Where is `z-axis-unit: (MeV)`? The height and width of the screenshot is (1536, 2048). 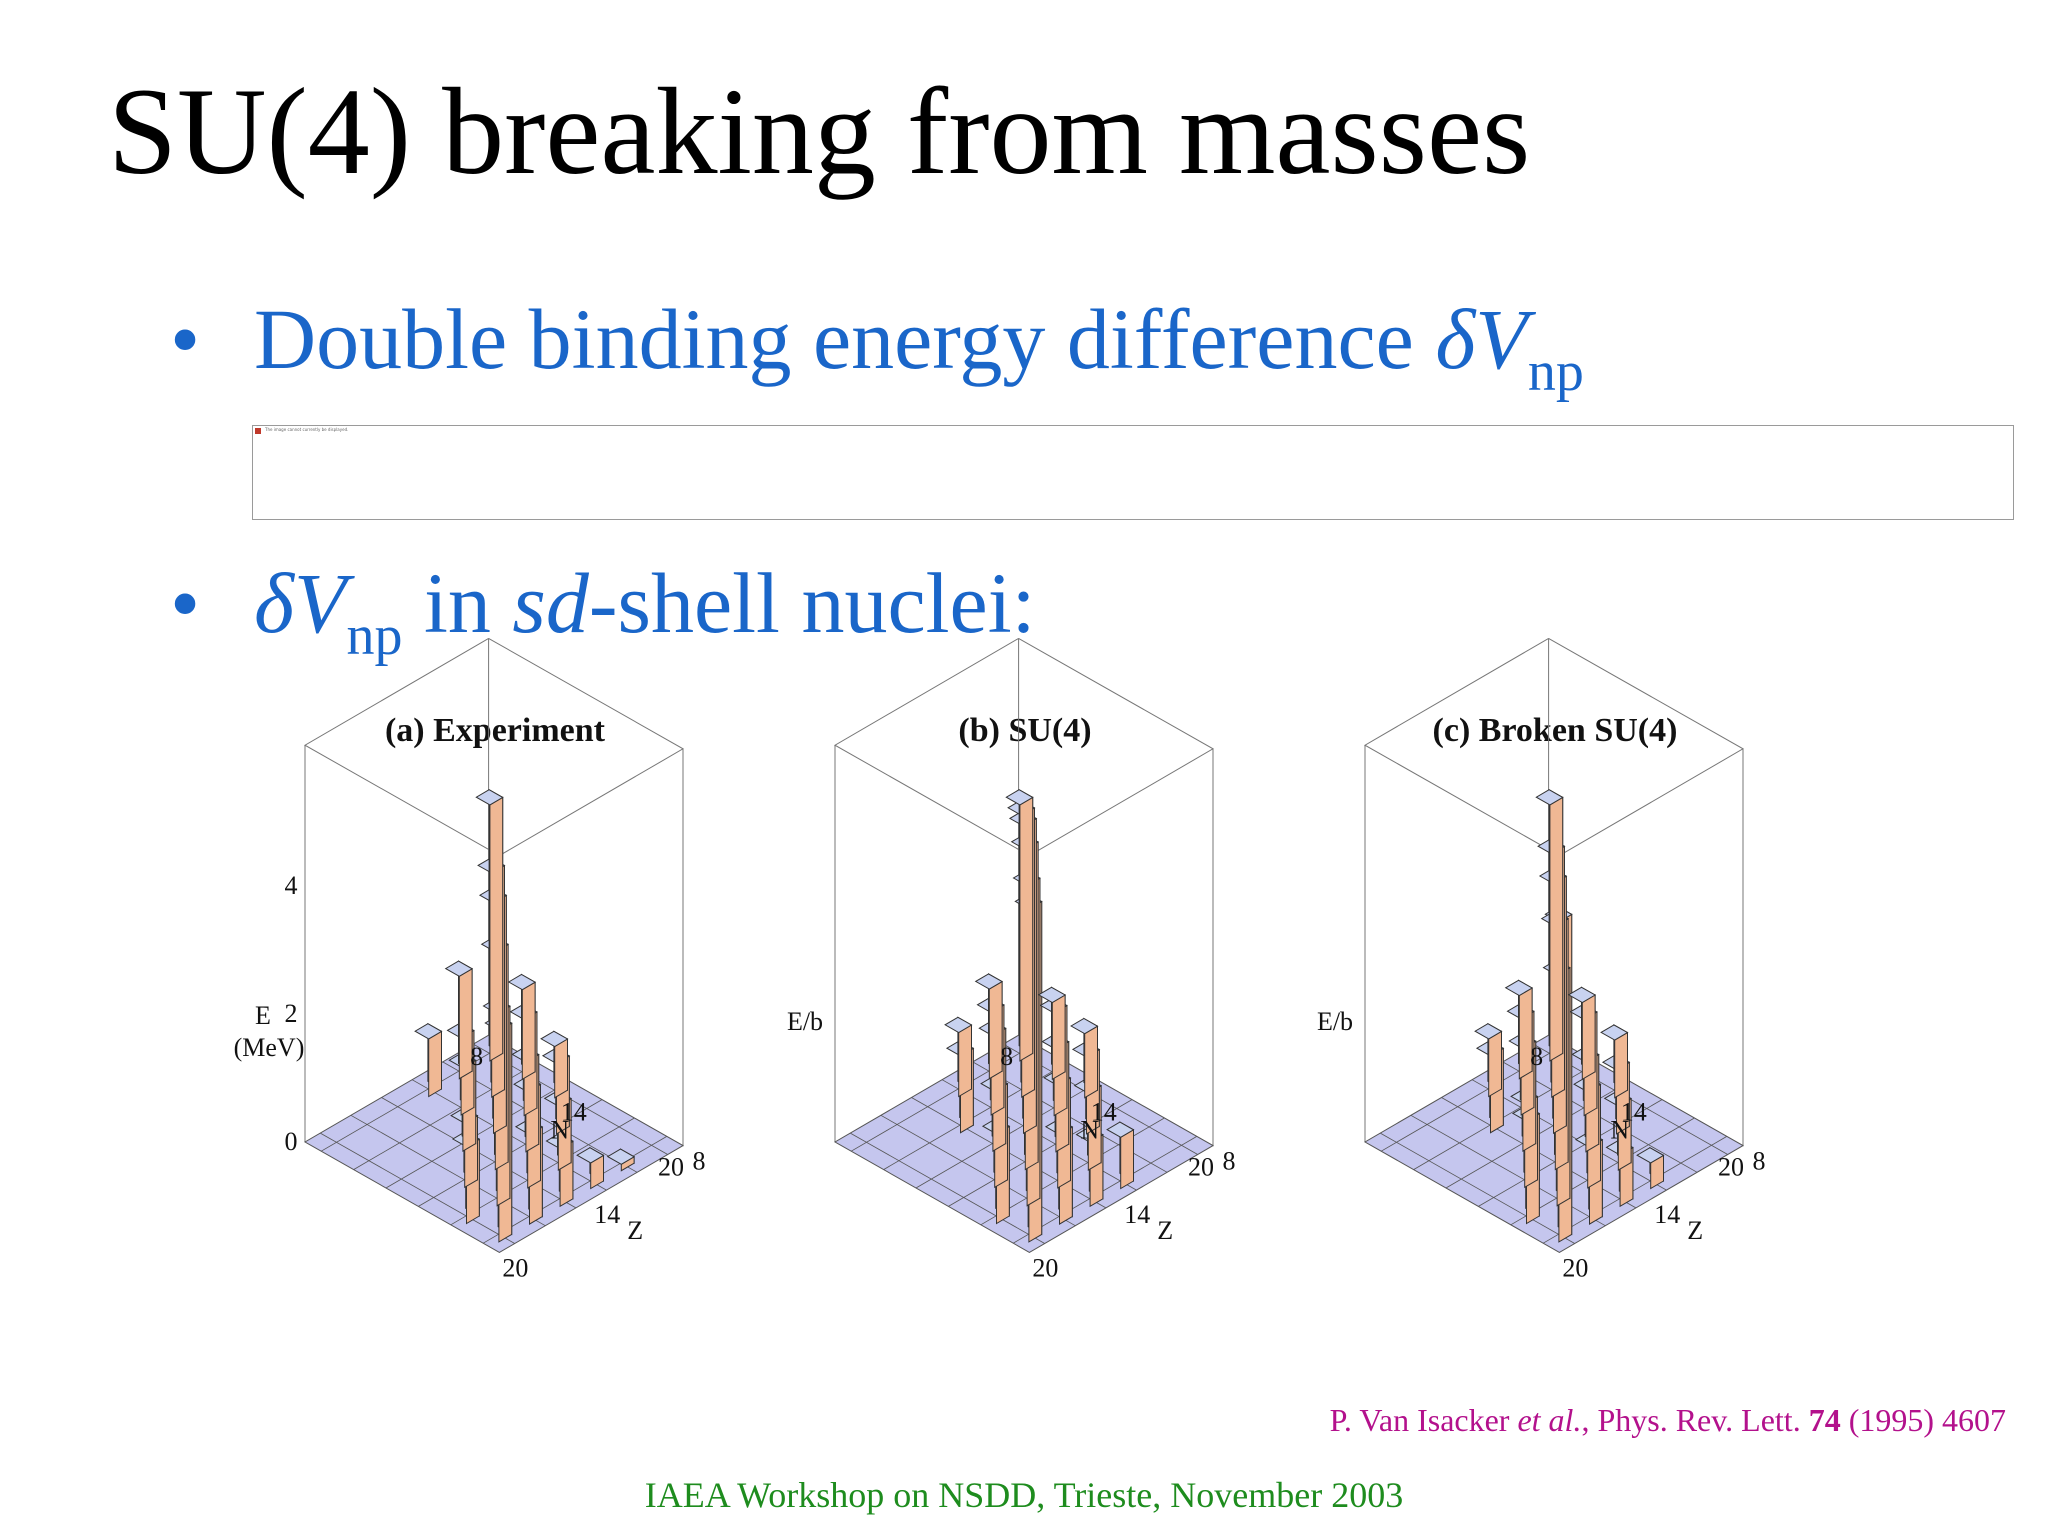
z-axis-unit: (MeV) is located at coordinates (269, 1047).